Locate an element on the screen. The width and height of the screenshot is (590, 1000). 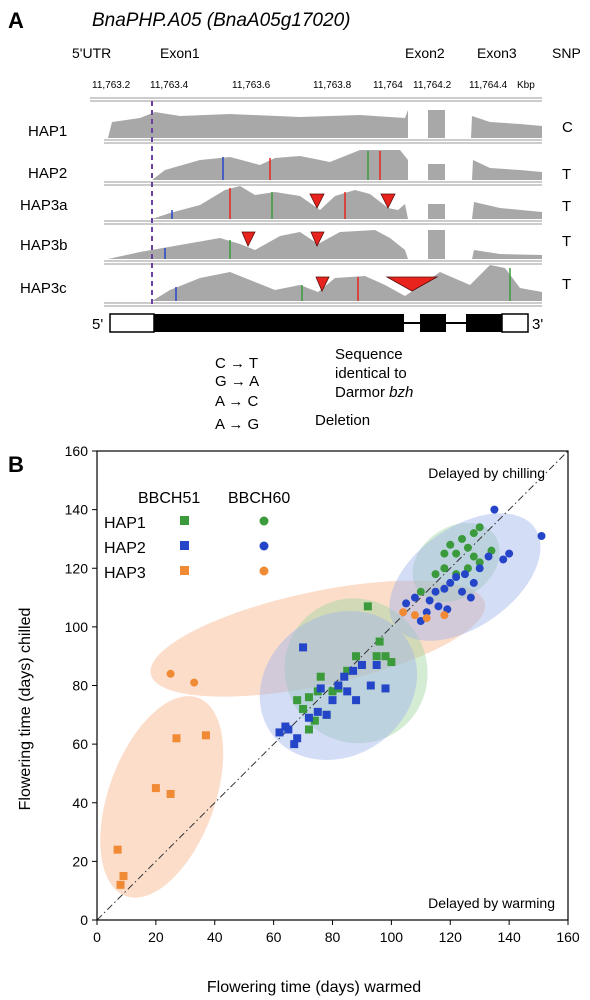
x-axis-label: Flowering time (days) warmed is located at coordinates (314, 987).